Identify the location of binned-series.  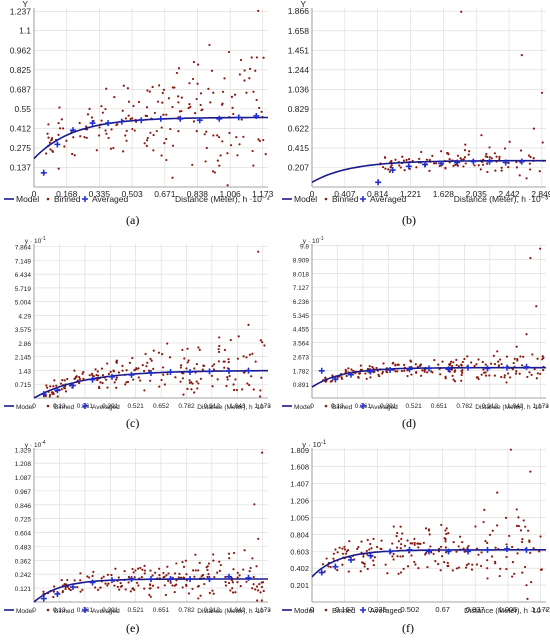
(462, 95).